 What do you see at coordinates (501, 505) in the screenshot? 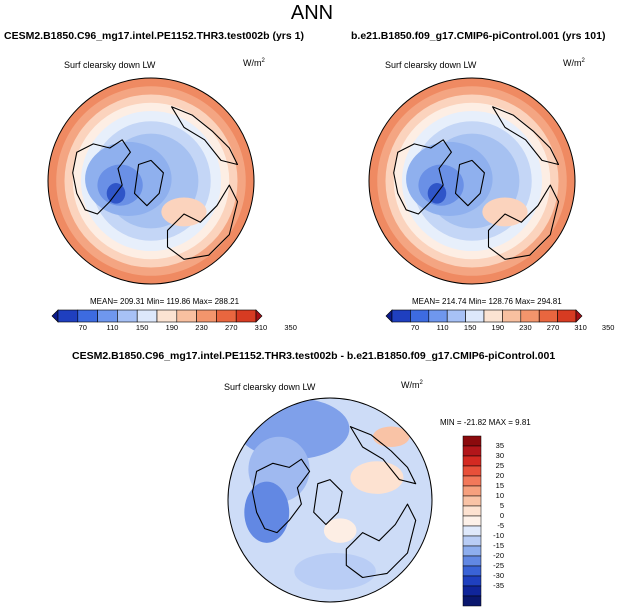
I see `panel3-colorbar-tick-label: 5` at bounding box center [501, 505].